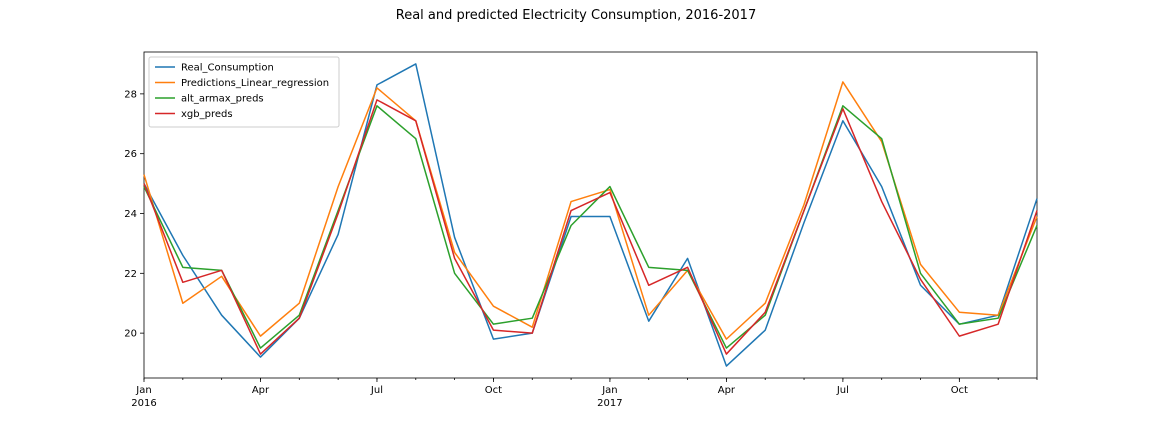 The height and width of the screenshot is (432, 1152). I want to click on legend-label: Real_Consumption, so click(227, 68).